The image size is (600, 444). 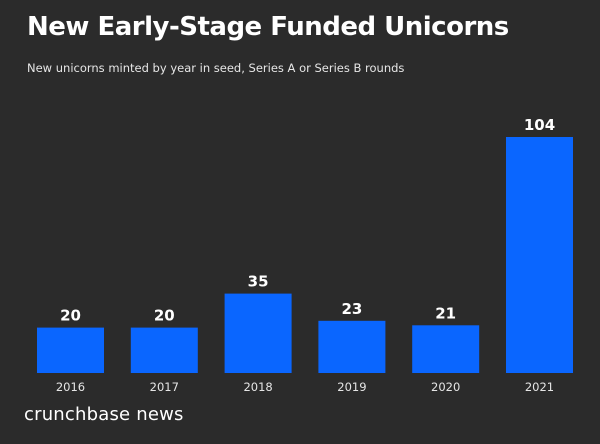 I want to click on x-tick-2018: 2018, so click(x=257, y=387).